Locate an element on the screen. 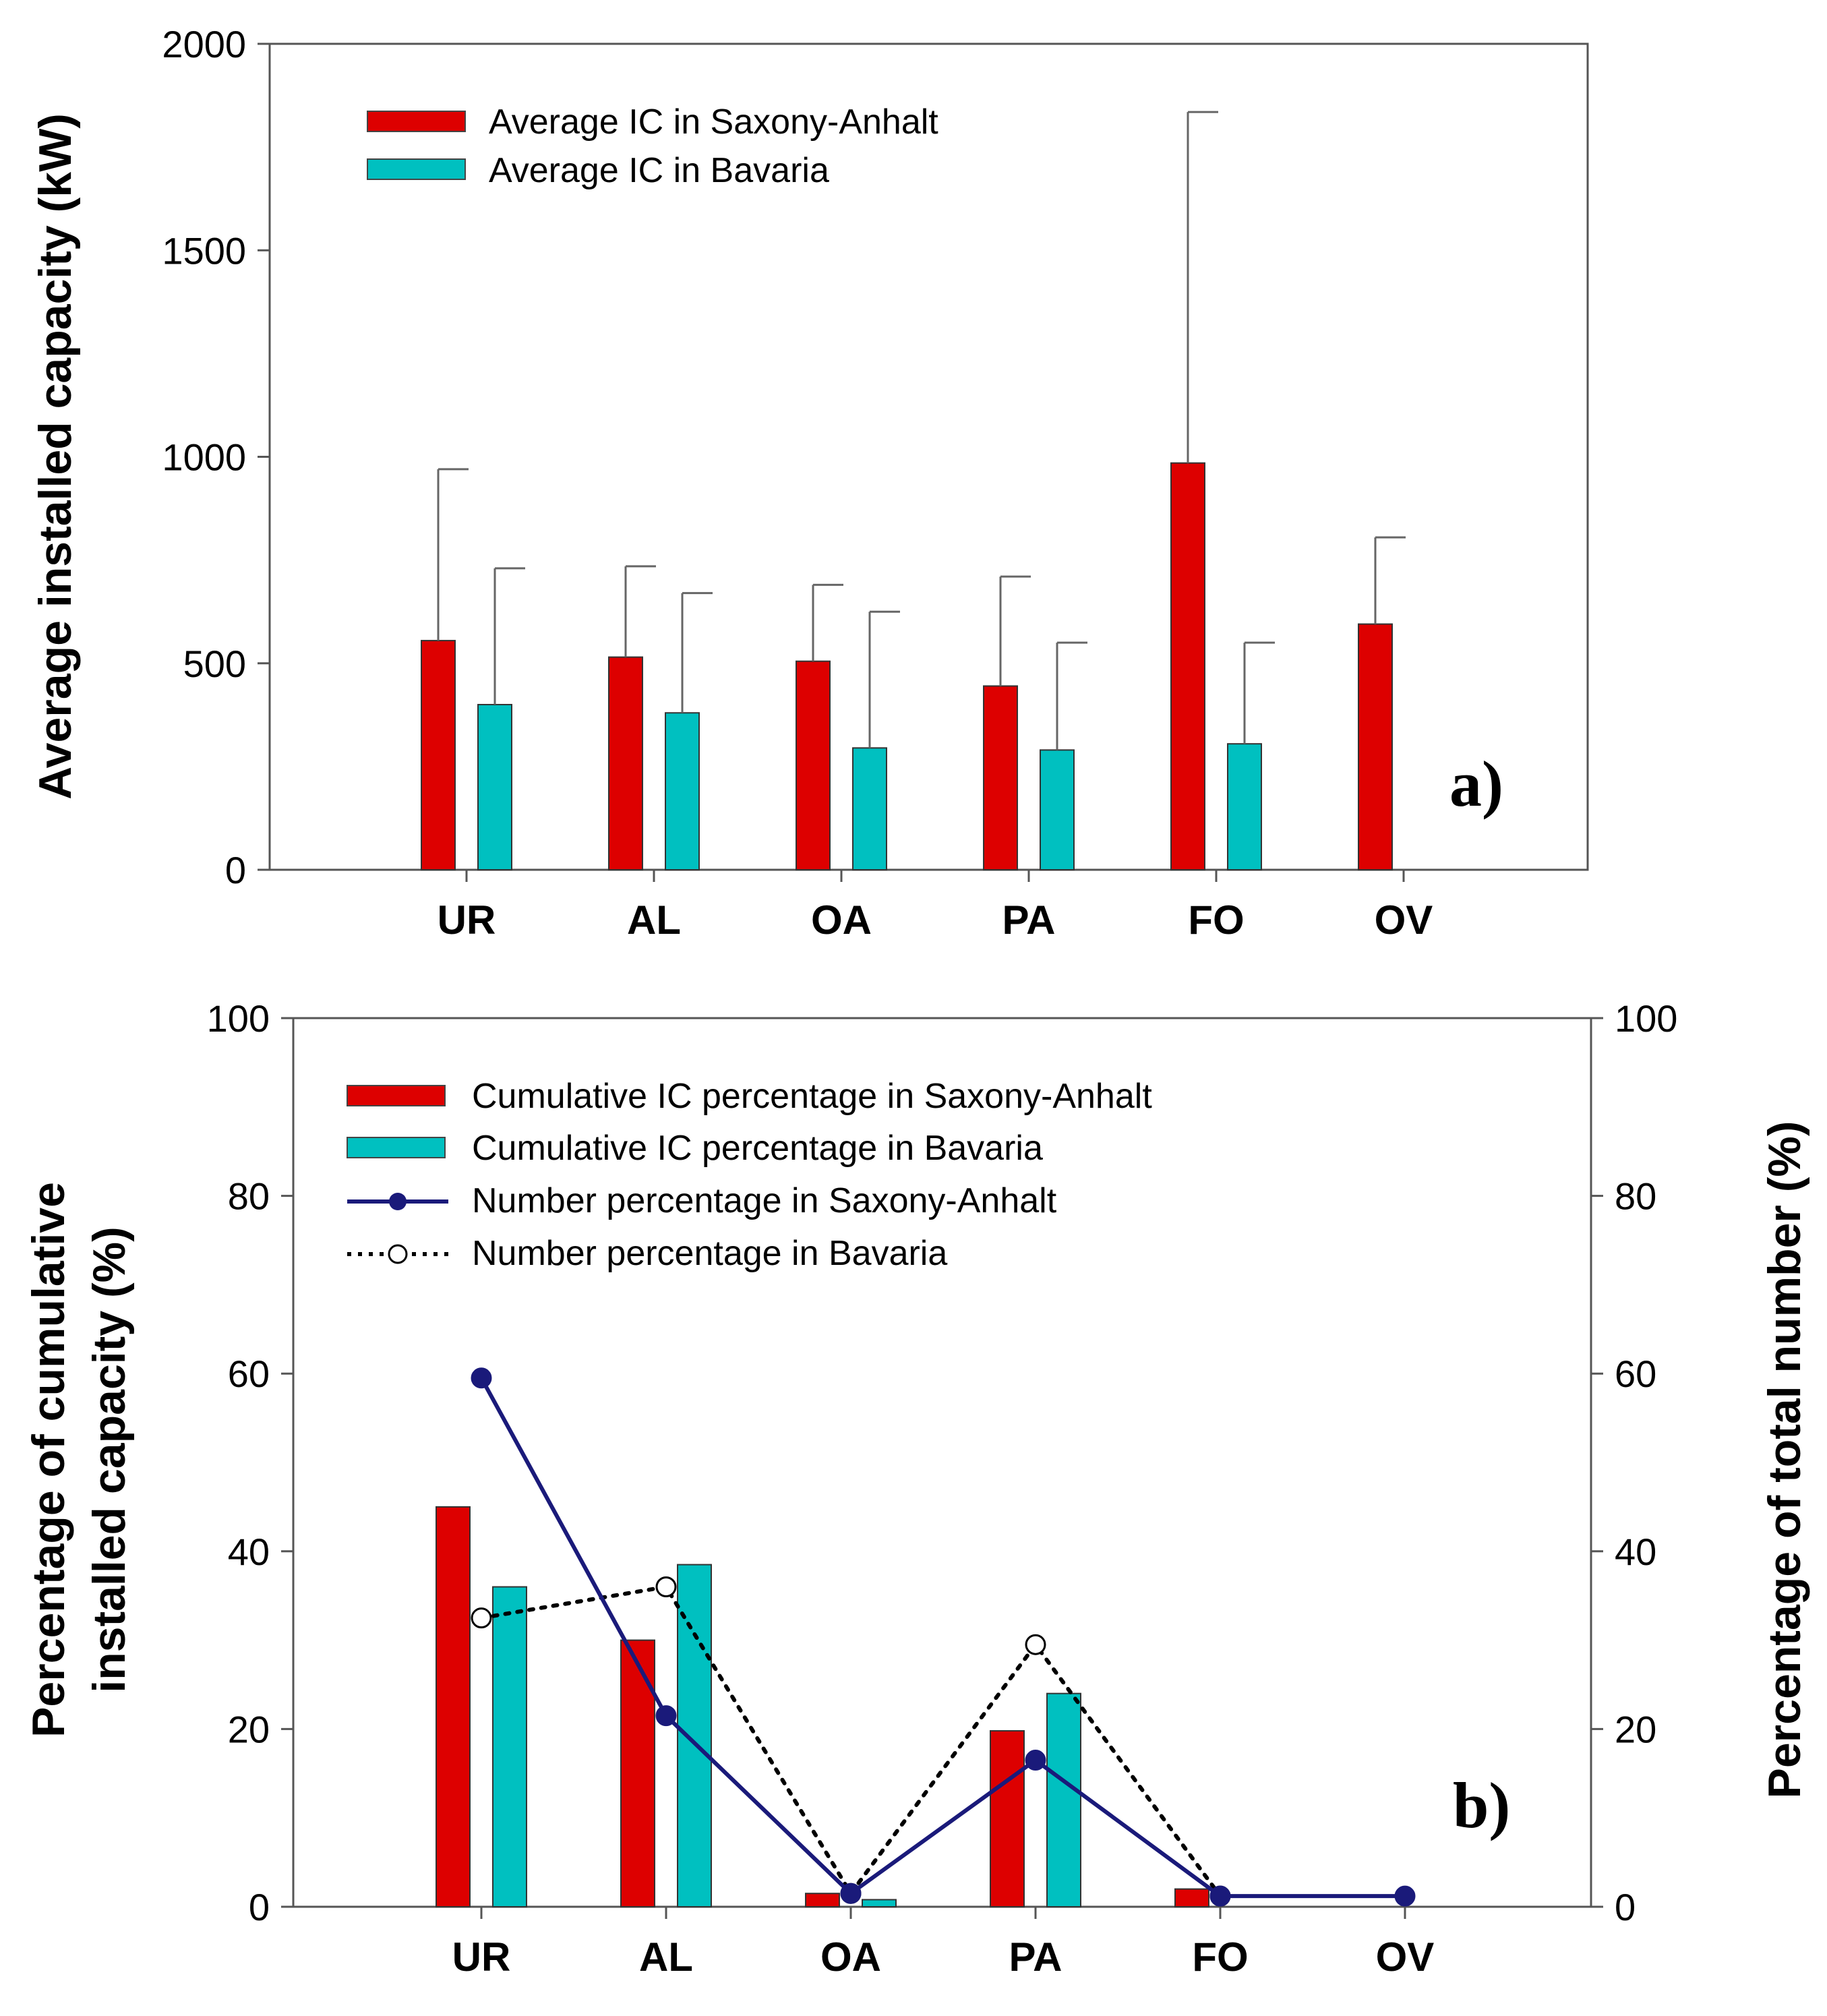 This screenshot has height=2016, width=1827. y-tick-label-b: 40 is located at coordinates (249, 1552).